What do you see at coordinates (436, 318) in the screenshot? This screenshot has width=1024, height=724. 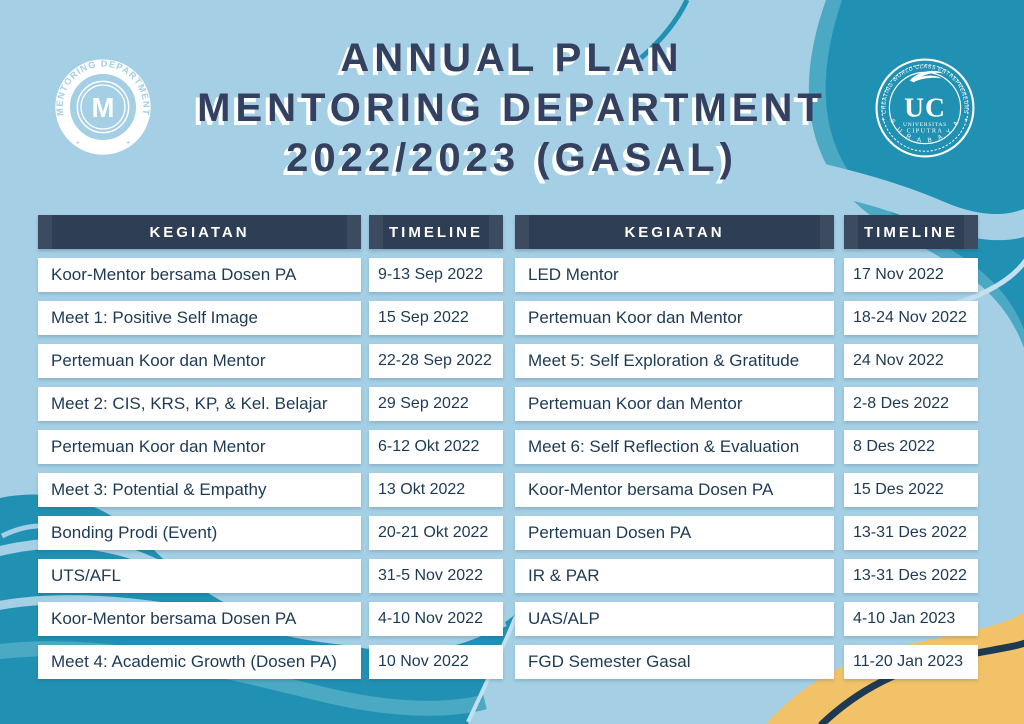 I see `timeline-cell: 15 Sep 2022` at bounding box center [436, 318].